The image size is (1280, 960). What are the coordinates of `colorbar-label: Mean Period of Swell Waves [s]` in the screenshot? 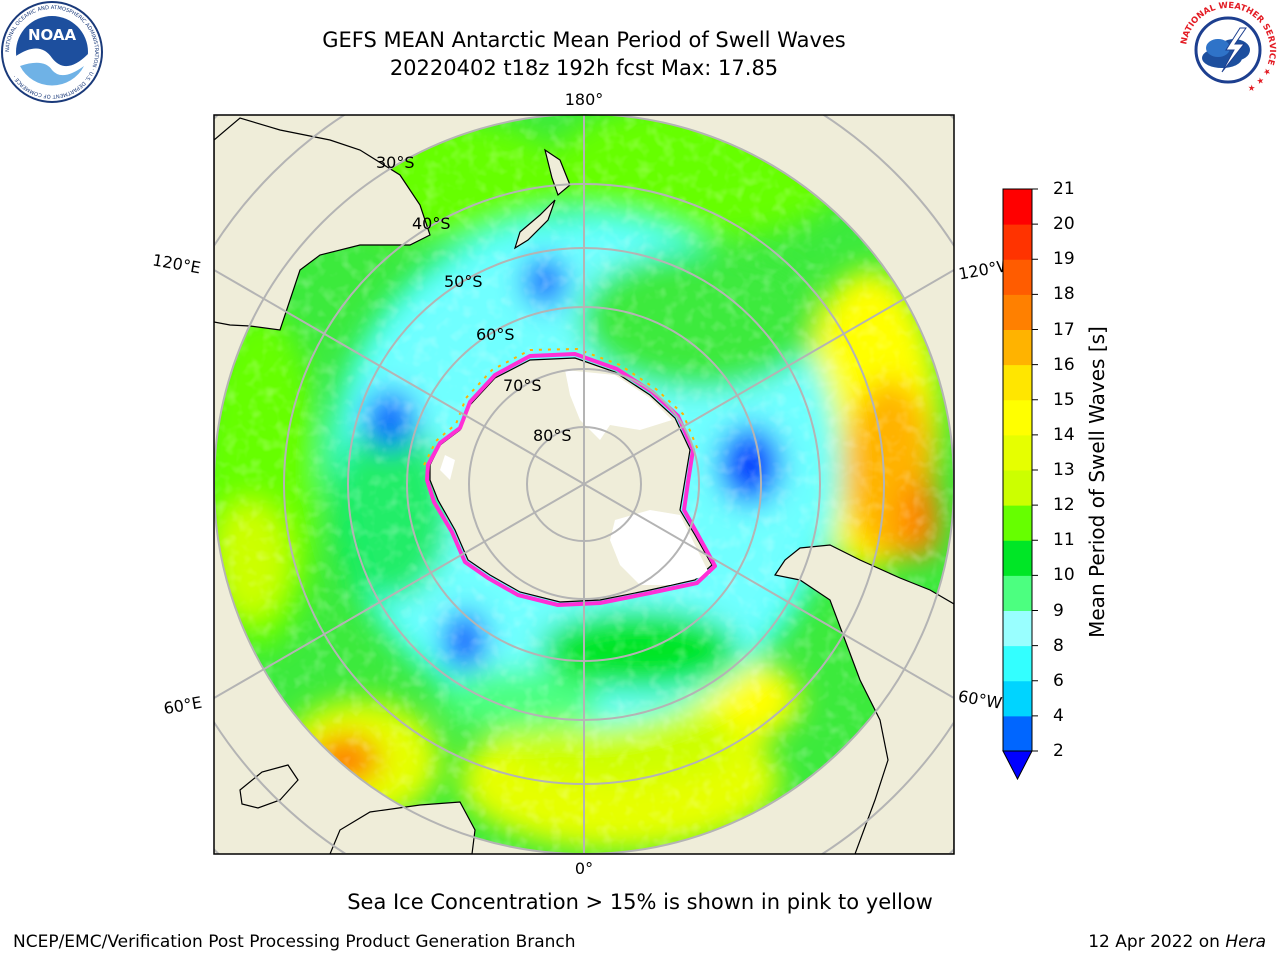 It's located at (1097, 482).